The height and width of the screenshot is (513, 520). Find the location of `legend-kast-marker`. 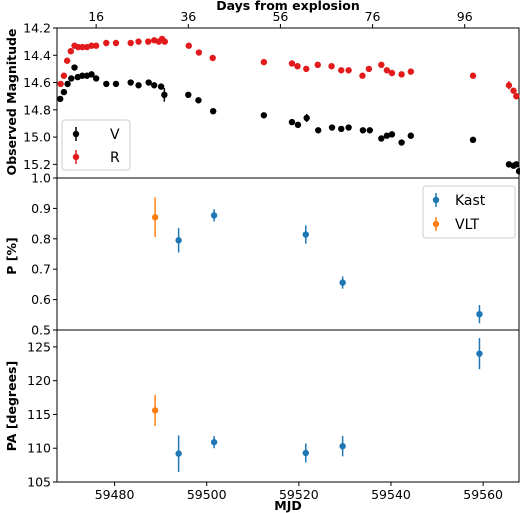

legend-kast-marker is located at coordinates (436, 200).